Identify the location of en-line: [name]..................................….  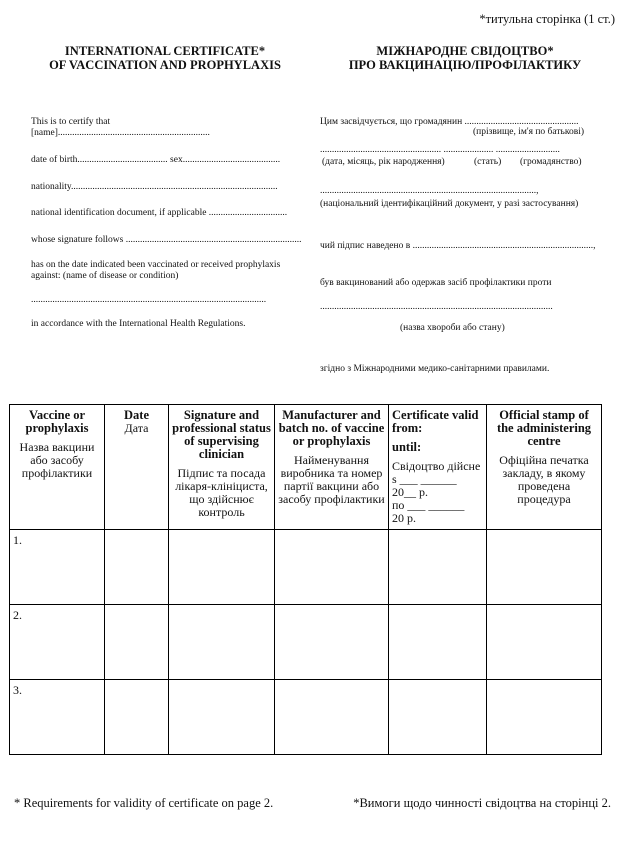
(120, 133).